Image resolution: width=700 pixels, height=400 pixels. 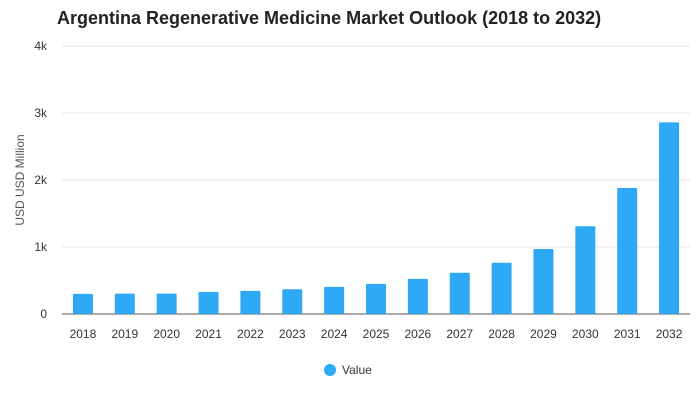 I want to click on x-tick-label: 2025, so click(x=376, y=334).